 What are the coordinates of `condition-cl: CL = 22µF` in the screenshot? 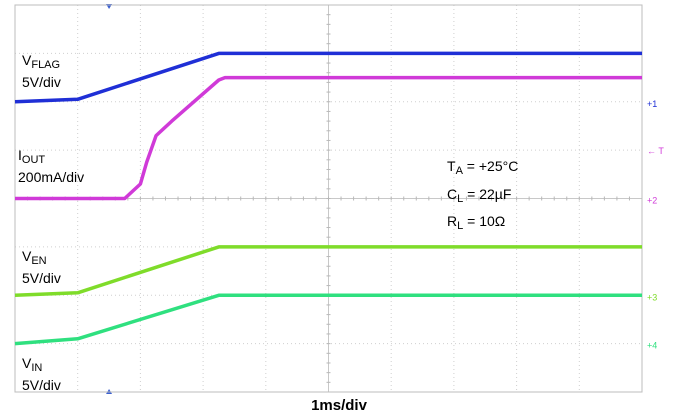 It's located at (479, 195).